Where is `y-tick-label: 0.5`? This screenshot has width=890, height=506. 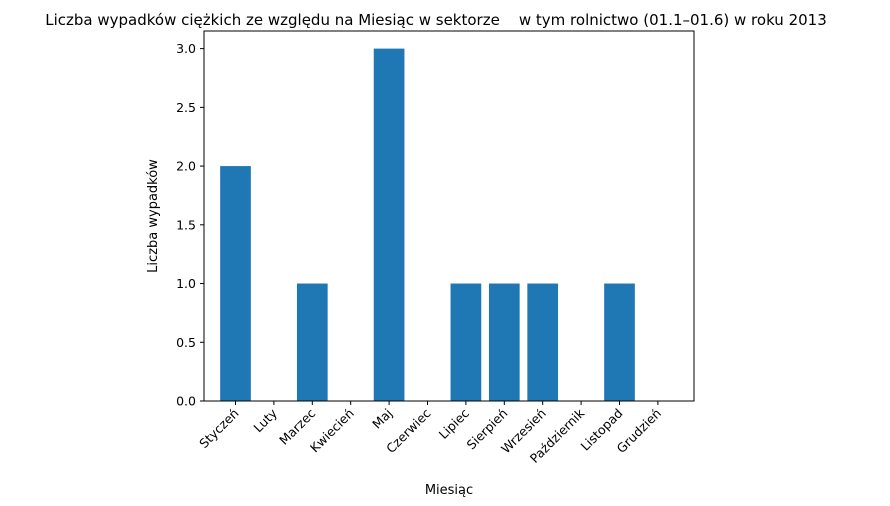
y-tick-label: 0.5 is located at coordinates (186, 342).